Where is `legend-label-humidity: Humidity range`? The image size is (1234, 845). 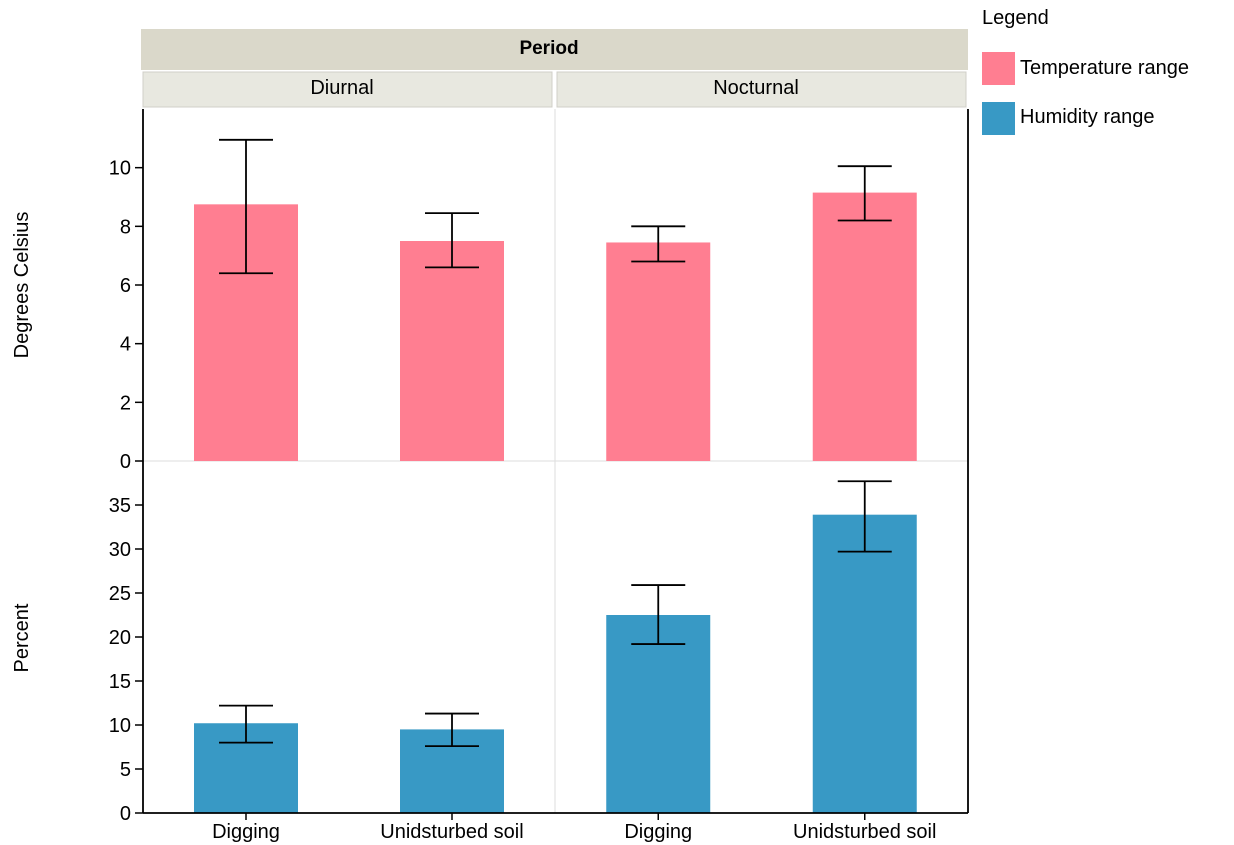
legend-label-humidity: Humidity range is located at coordinates (1087, 117).